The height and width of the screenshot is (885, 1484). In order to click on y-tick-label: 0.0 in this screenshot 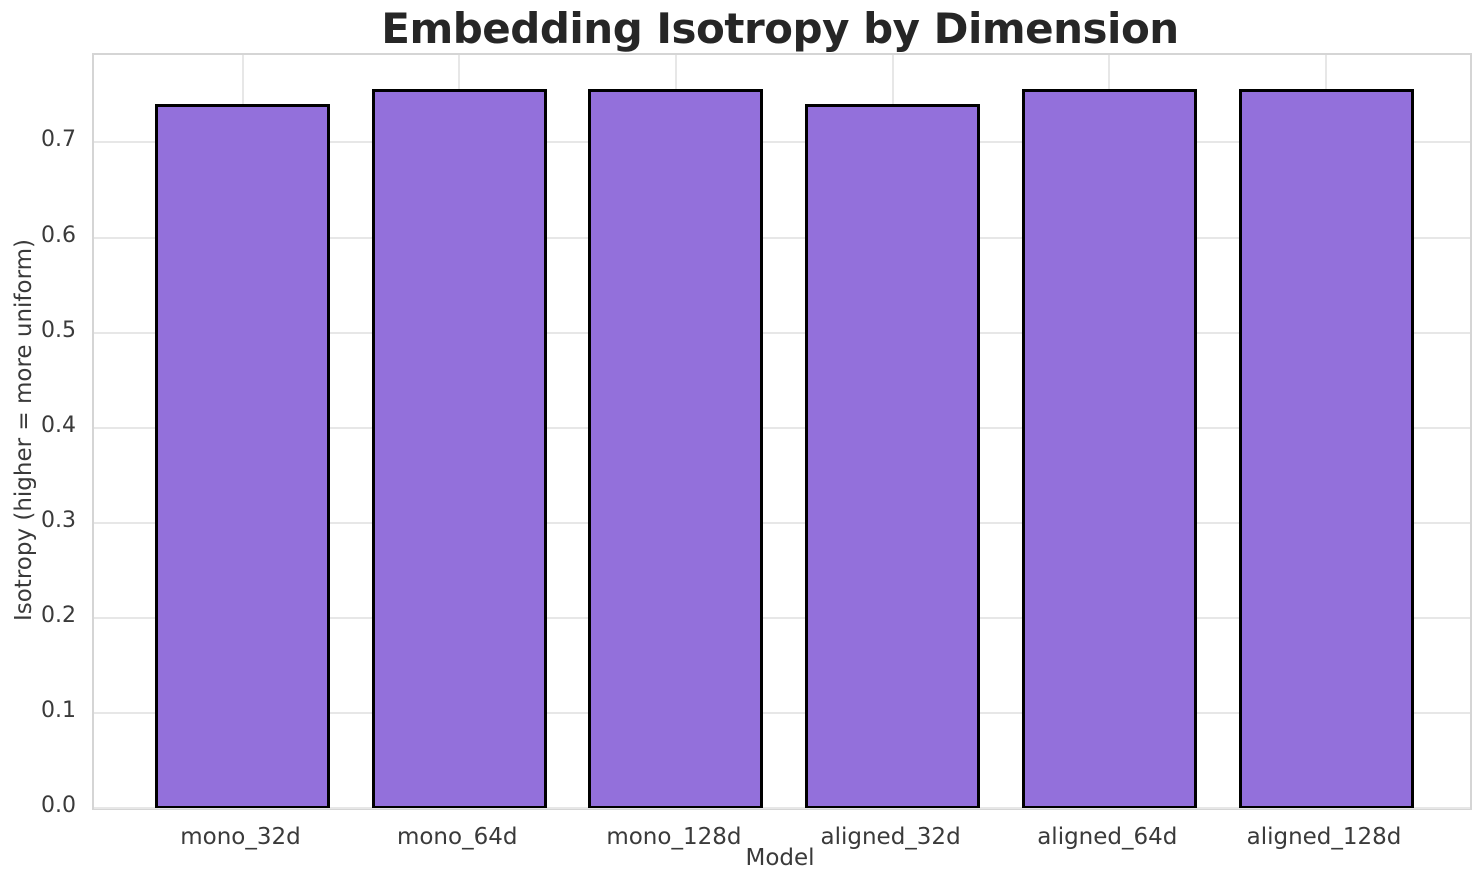, I will do `click(58, 805)`.